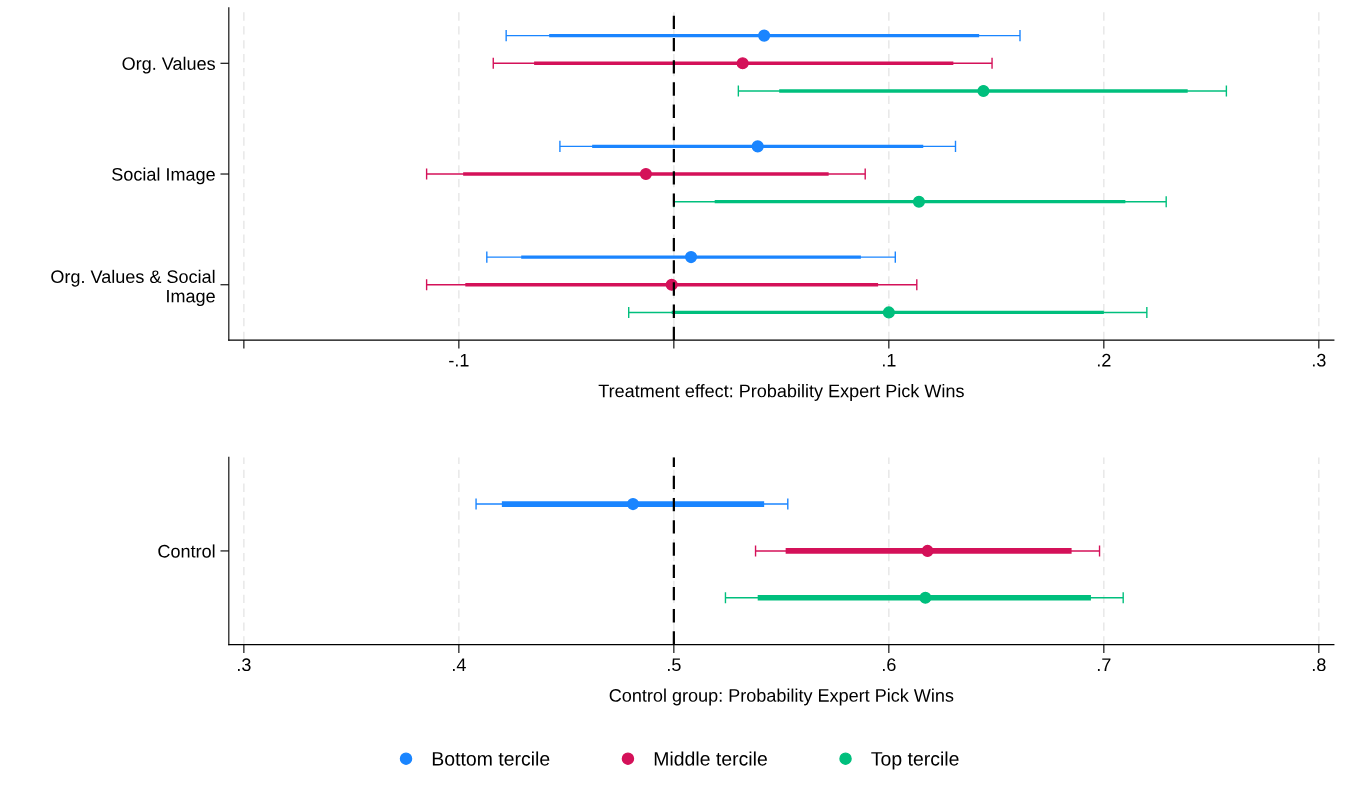 The width and height of the screenshot is (1346, 791). I want to click on x-tick-label: .1, so click(889, 360).